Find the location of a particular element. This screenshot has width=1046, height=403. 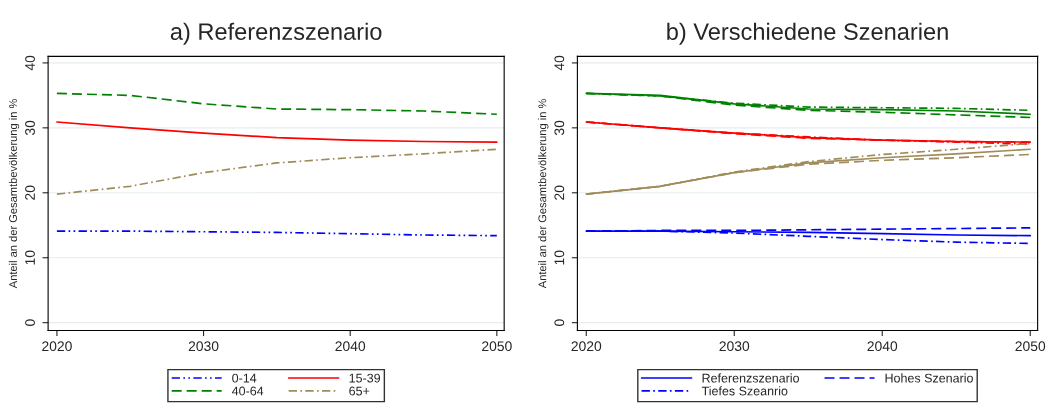

legend-label: Tiefes Szeanrio is located at coordinates (744, 391).